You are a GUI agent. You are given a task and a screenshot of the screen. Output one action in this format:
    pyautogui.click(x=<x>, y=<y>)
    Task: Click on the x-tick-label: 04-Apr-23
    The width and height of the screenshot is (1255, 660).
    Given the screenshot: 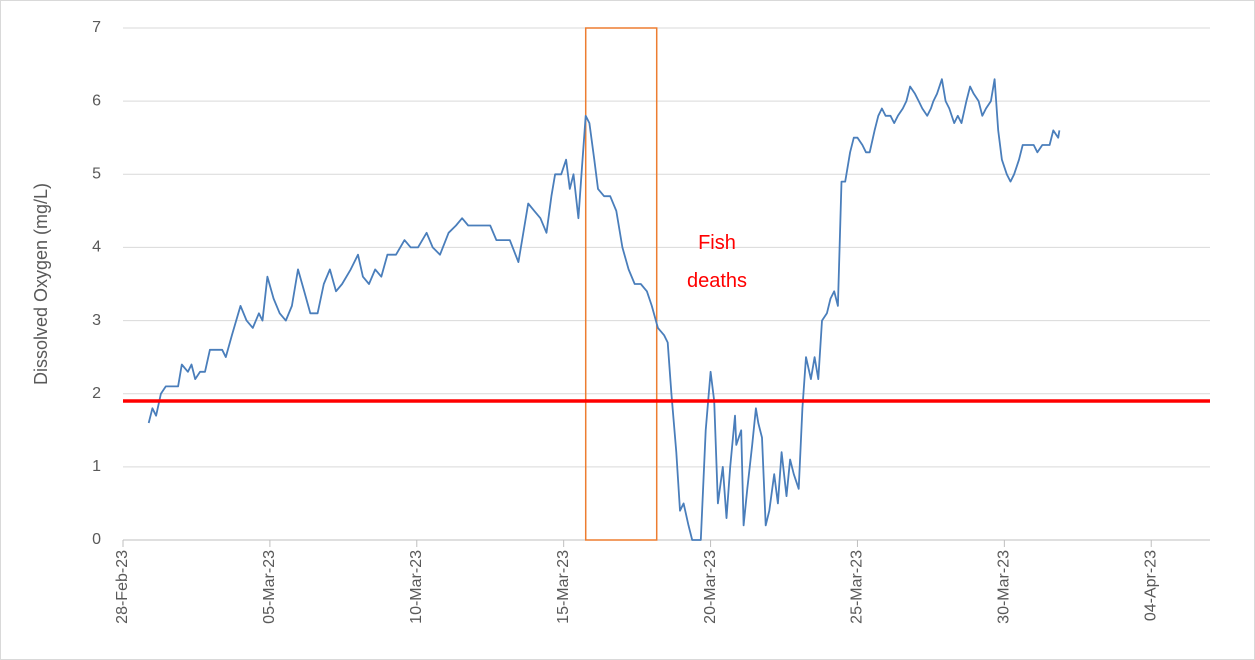 What is the action you would take?
    pyautogui.click(x=1150, y=585)
    